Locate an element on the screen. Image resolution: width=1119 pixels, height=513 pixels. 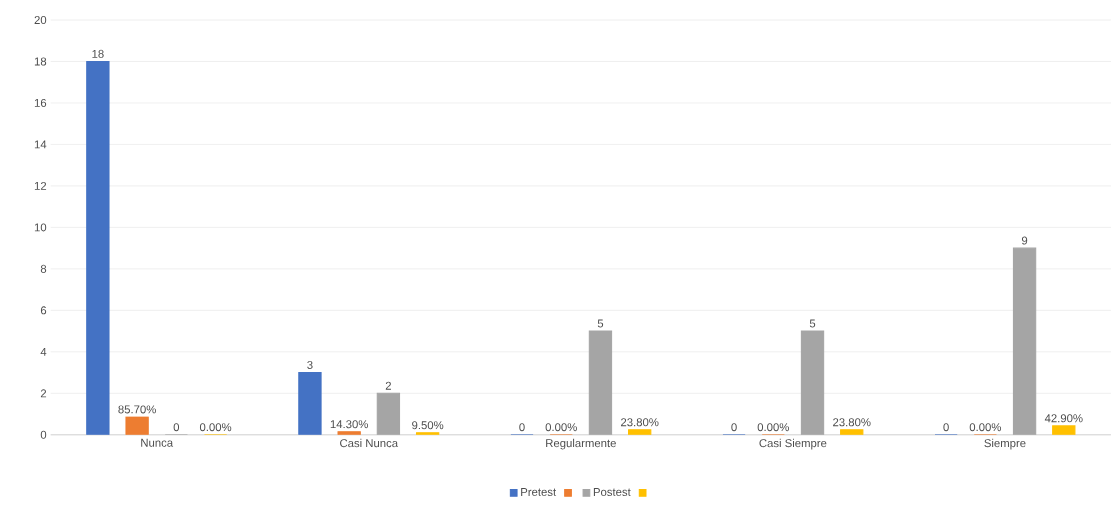
y-tick-label: 8 is located at coordinates (43, 268).